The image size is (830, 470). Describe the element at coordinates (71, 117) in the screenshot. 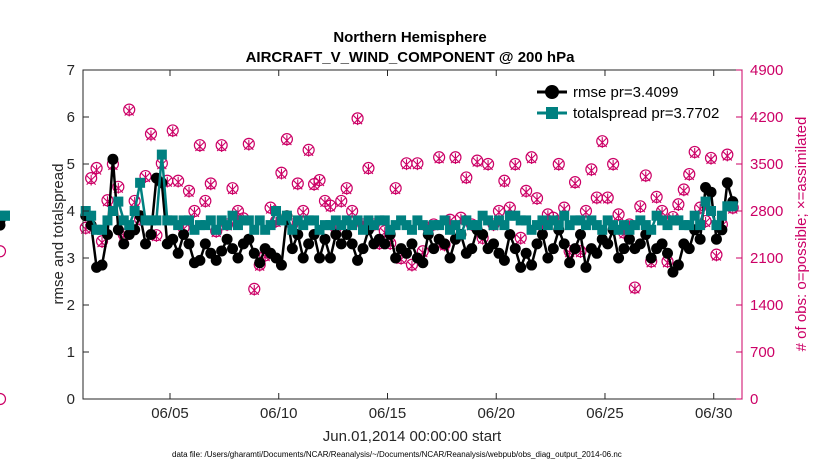

I see `y-tick-label-left: 6` at that location.